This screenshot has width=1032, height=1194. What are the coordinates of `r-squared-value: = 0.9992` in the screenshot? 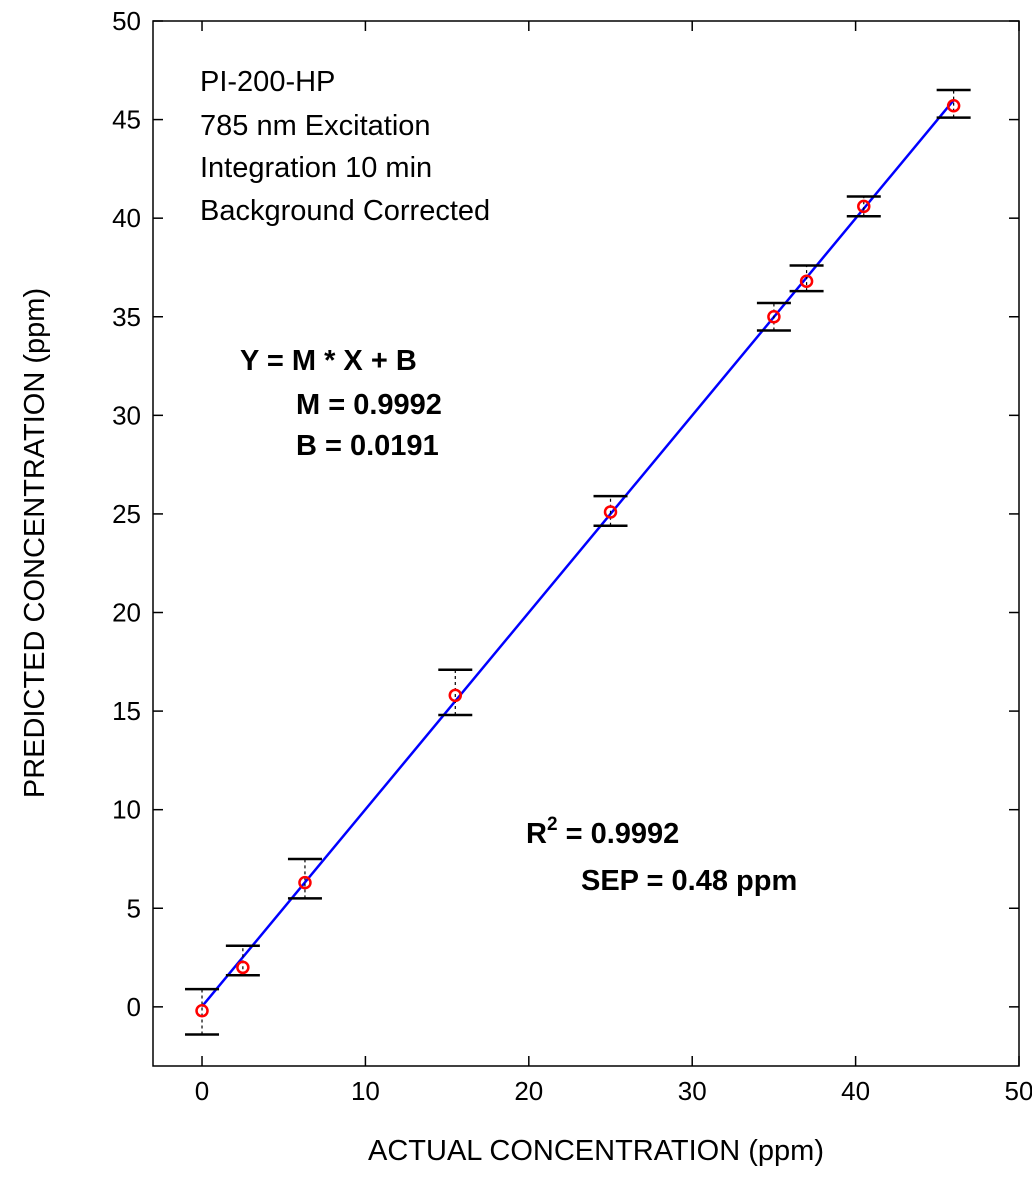 It's located at (619, 834).